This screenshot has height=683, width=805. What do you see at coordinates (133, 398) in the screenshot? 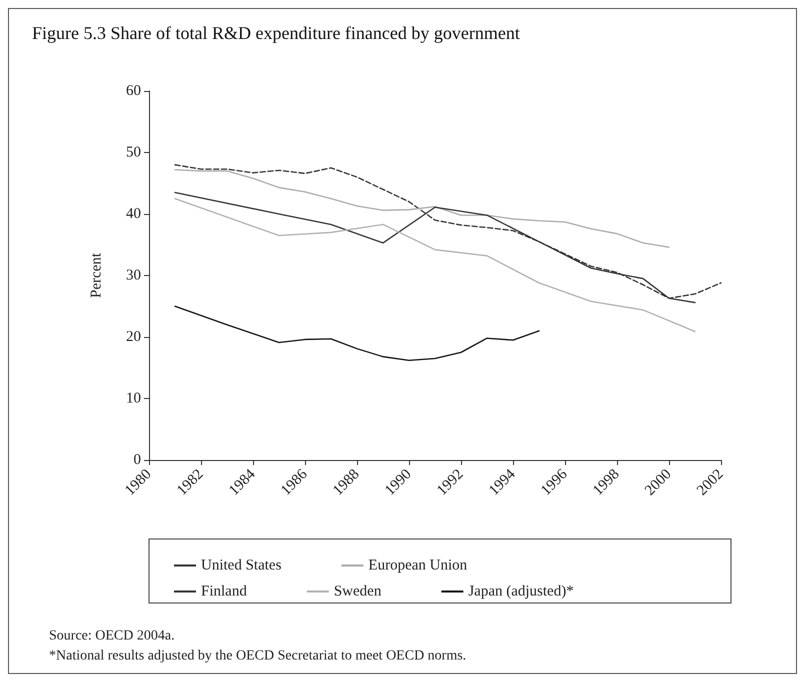
I see `y-tick-label: 10` at bounding box center [133, 398].